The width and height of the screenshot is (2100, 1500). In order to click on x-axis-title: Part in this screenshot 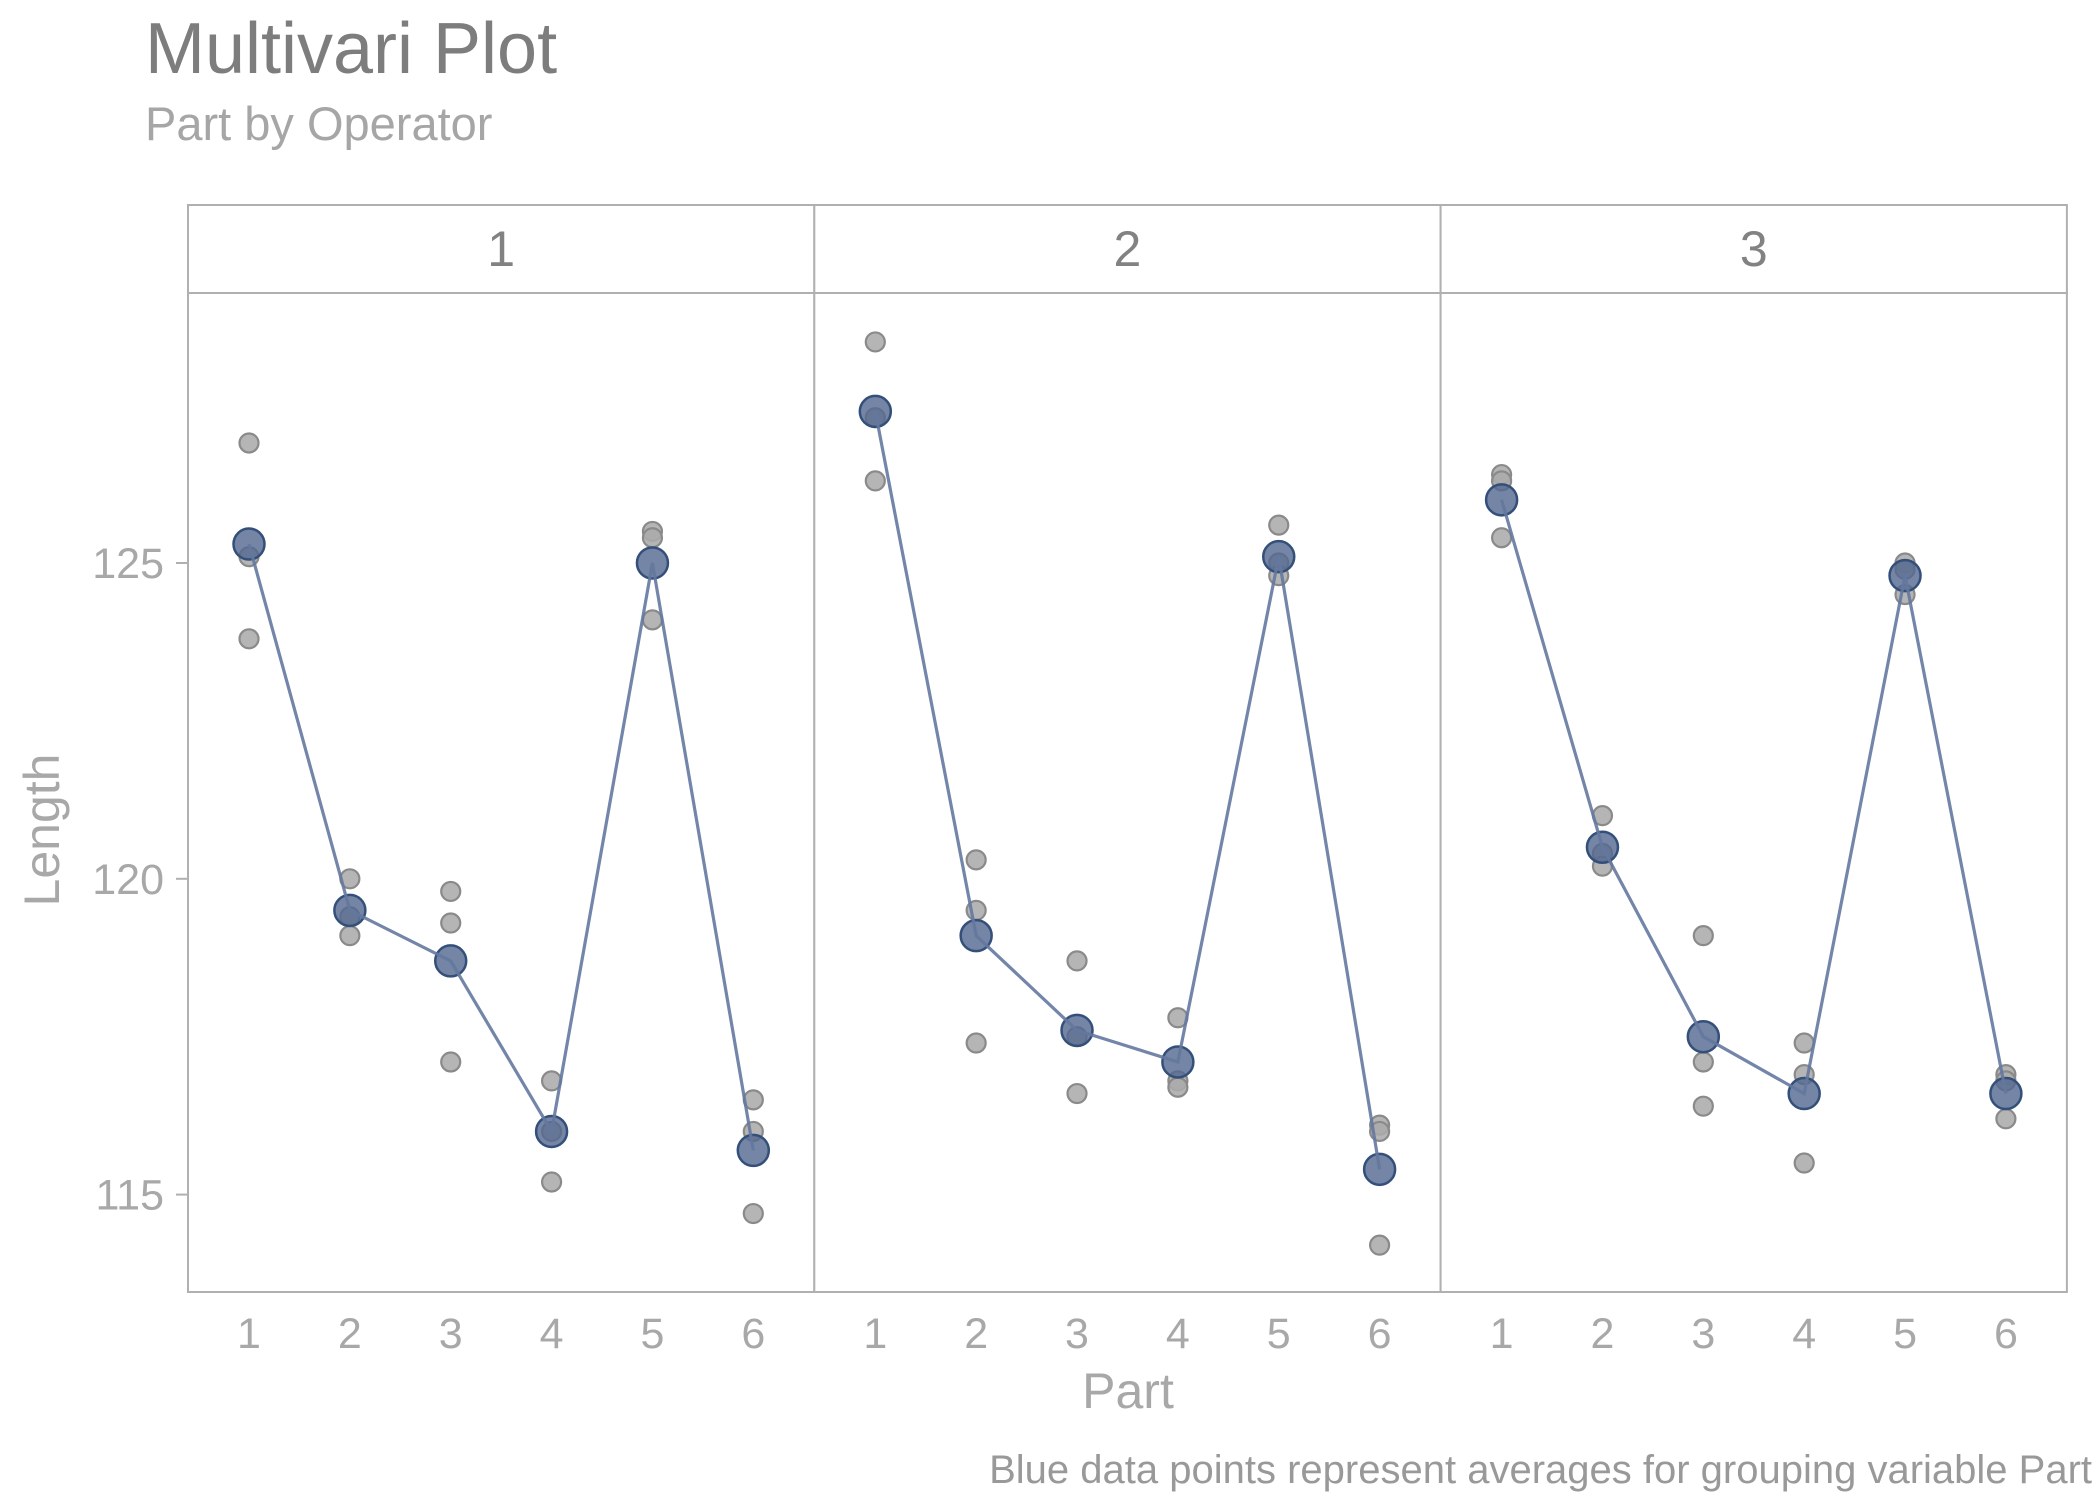, I will do `click(1128, 1391)`.